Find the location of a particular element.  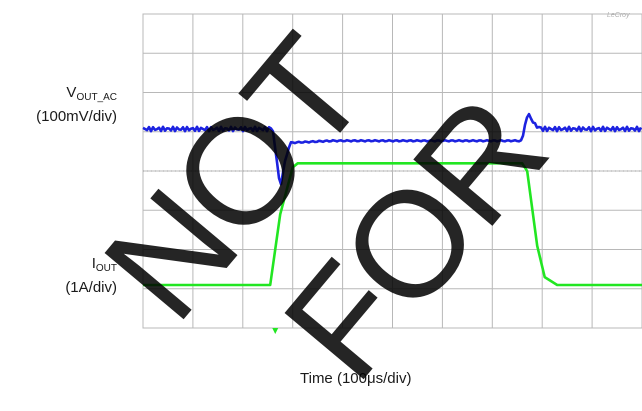

vout-axis-label: VOUT_AC (100mV/div) is located at coordinates (58, 104).